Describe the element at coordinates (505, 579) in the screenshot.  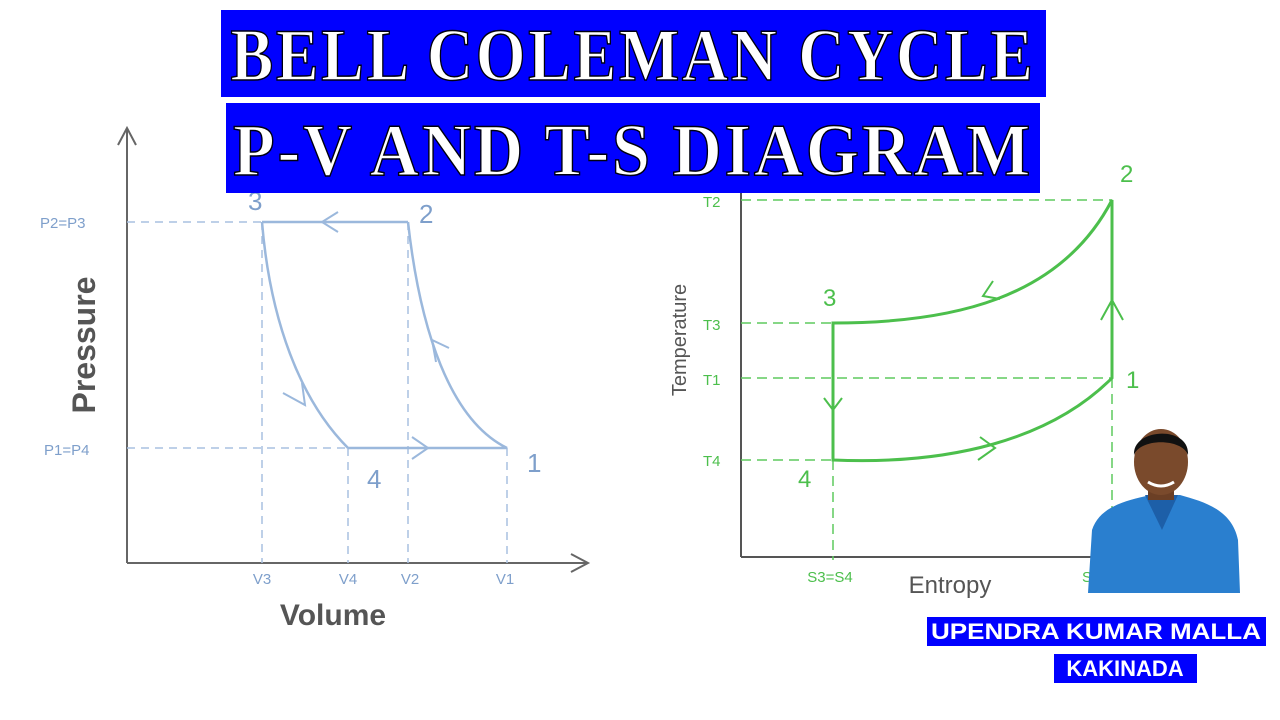
I see `pv-volume-label: V1` at that location.